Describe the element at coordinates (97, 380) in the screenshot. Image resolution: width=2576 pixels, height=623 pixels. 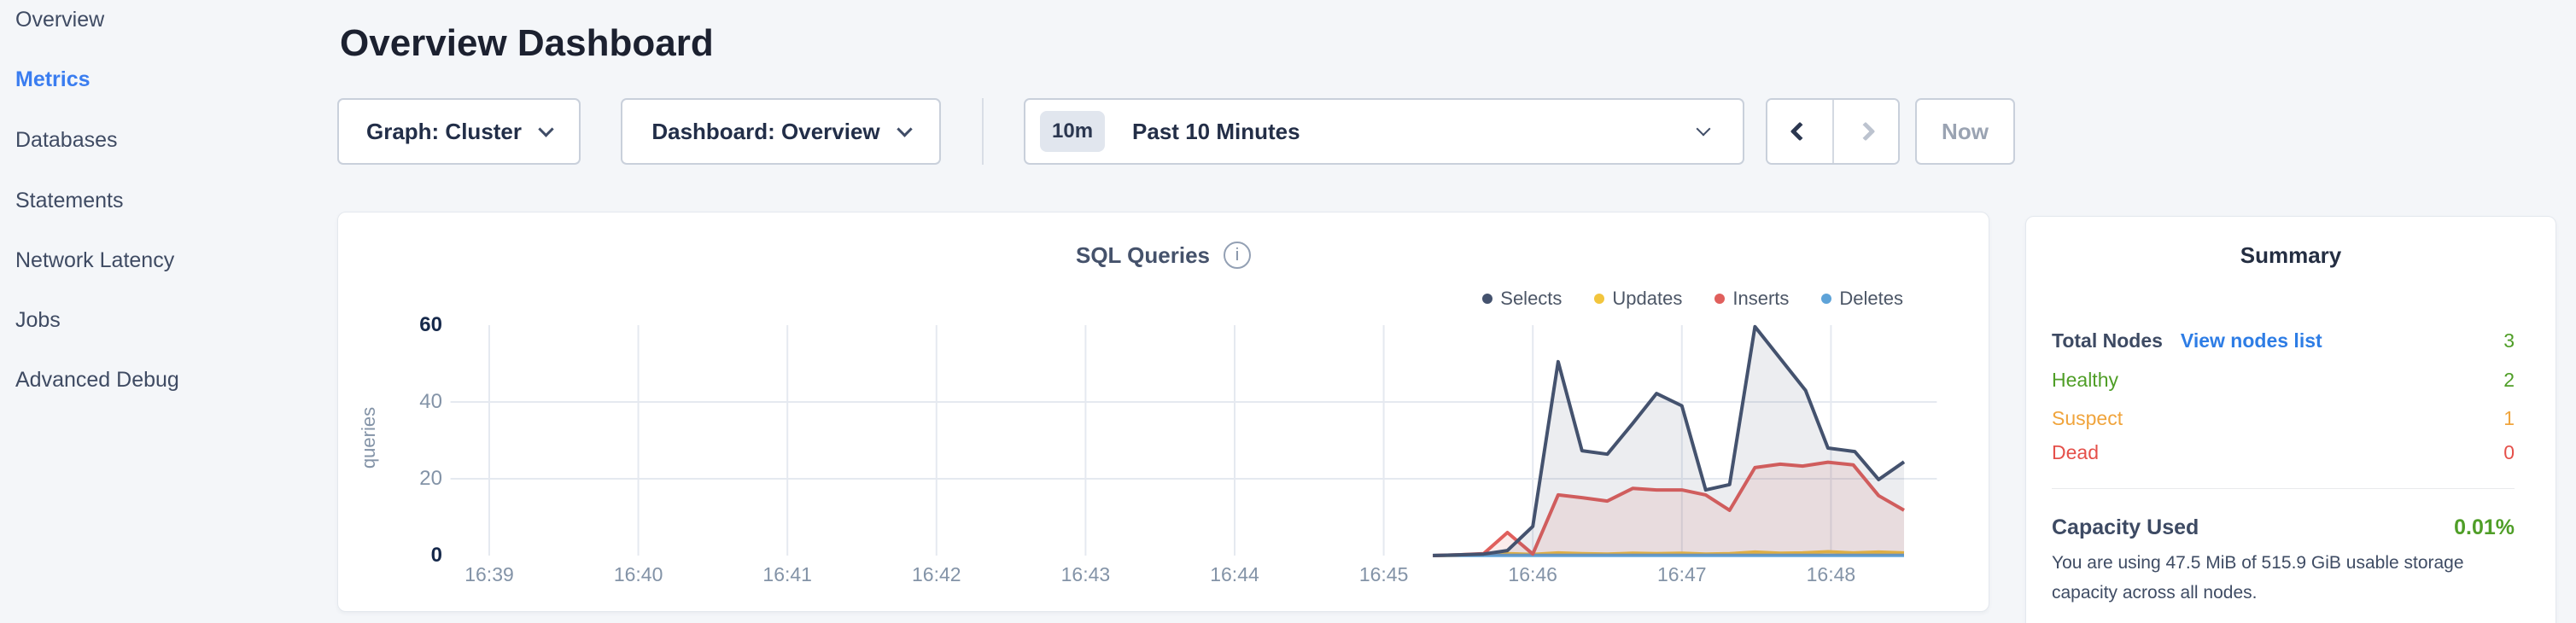
I see `sidebar-item-advanced-debug: Advanced Debug` at that location.